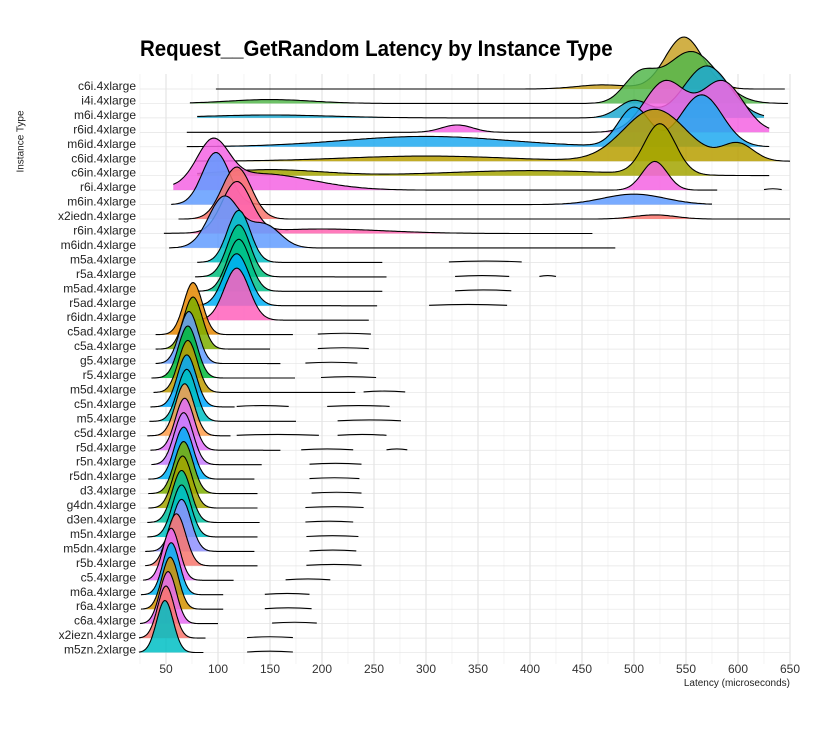  What do you see at coordinates (426, 669) in the screenshot?
I see `x-tick-label: 300` at bounding box center [426, 669].